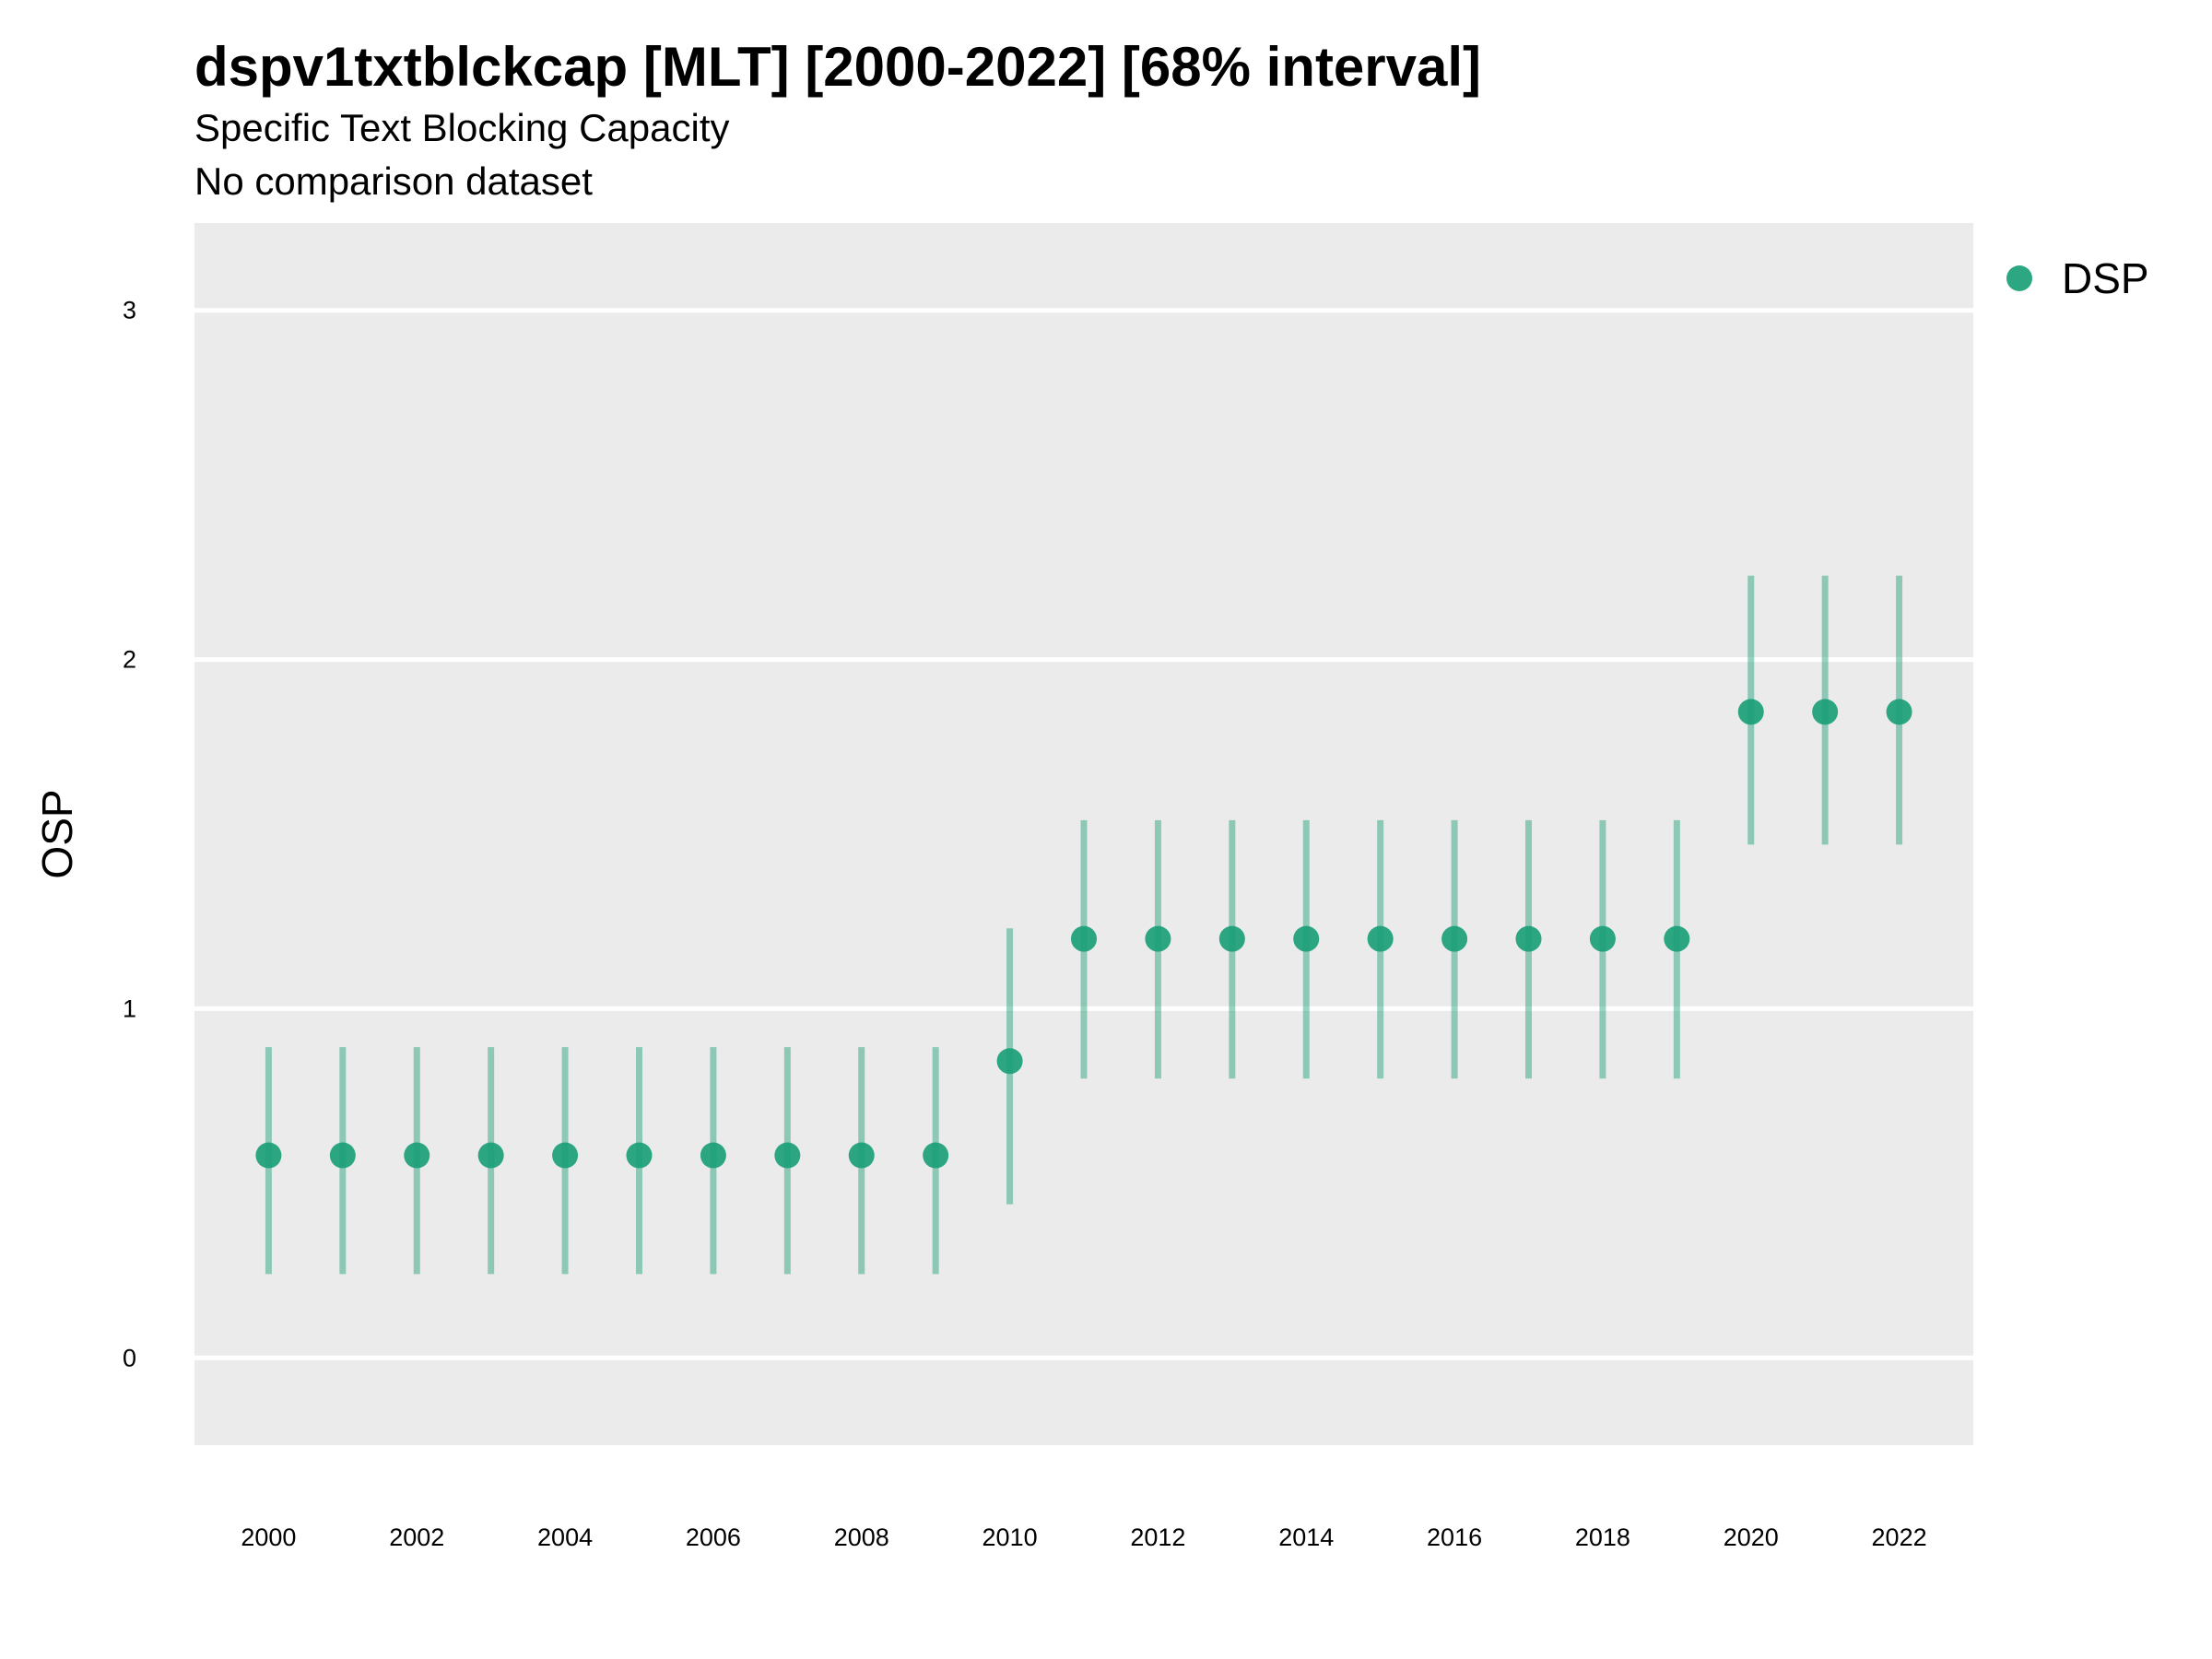 The width and height of the screenshot is (2212, 1659). I want to click on x-tick-label: 2006, so click(713, 1537).